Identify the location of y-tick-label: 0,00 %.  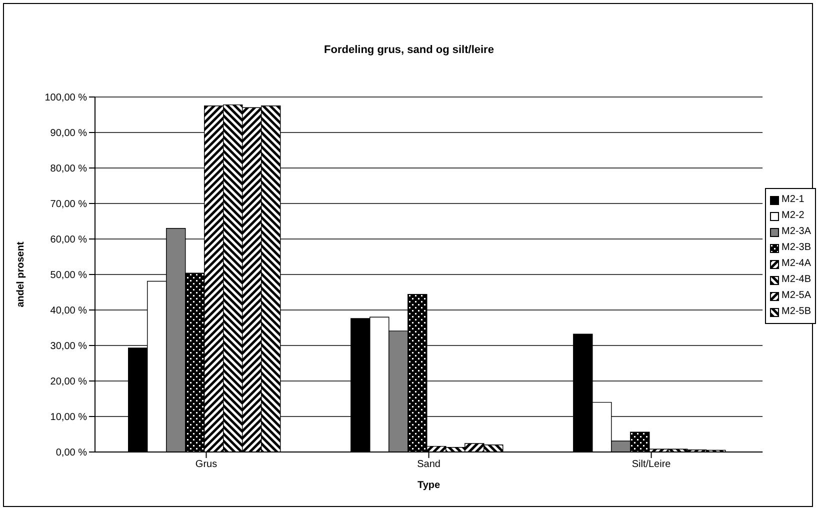
(72, 453).